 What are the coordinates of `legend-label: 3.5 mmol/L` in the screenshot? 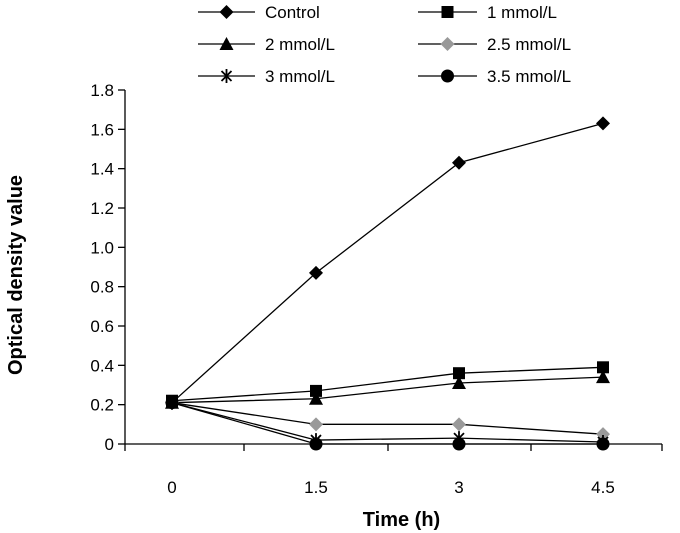 It's located at (529, 76).